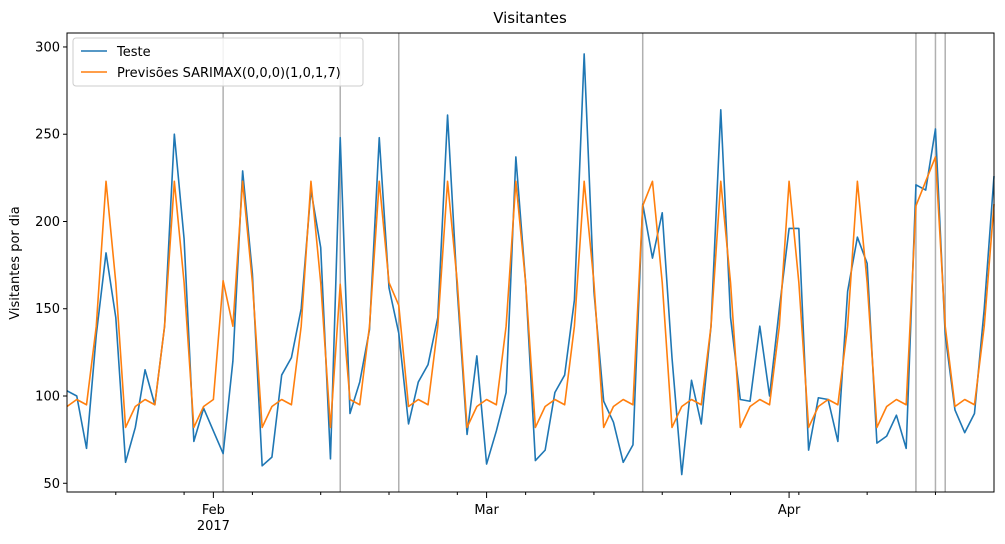 The width and height of the screenshot is (1005, 544). What do you see at coordinates (789, 510) in the screenshot?
I see `x-tick-label-2: Apr` at bounding box center [789, 510].